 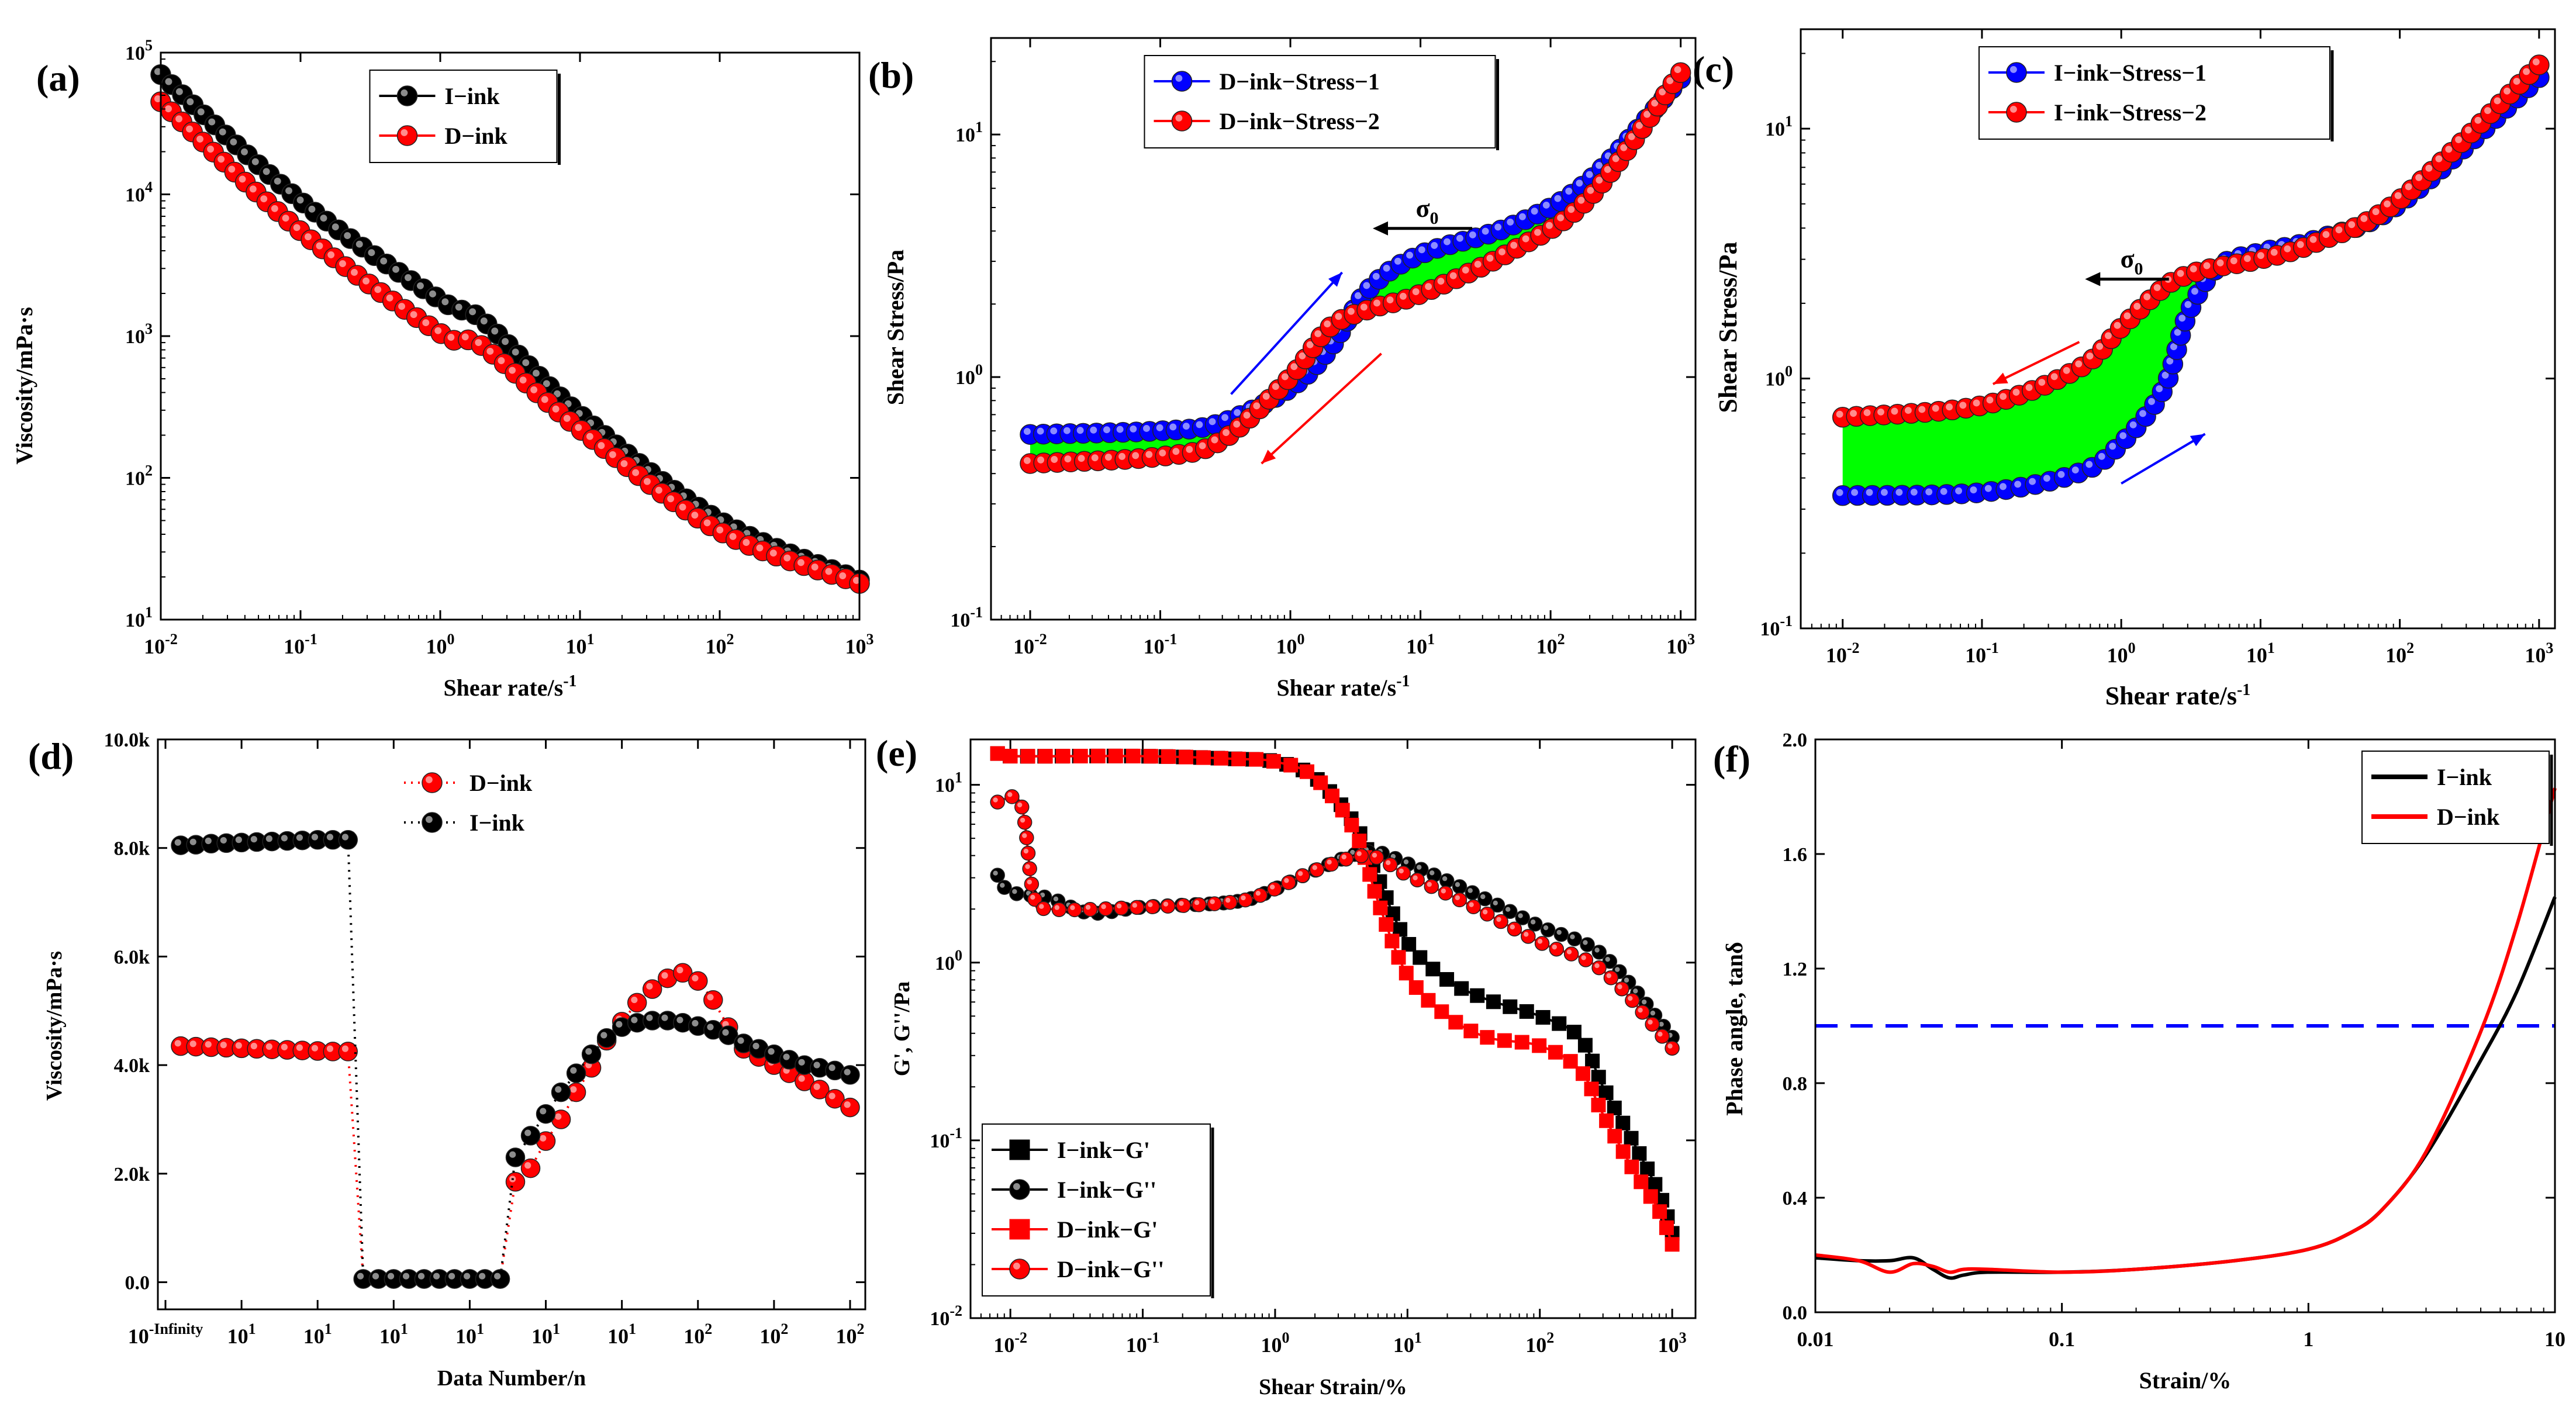 What do you see at coordinates (2093, 279) in the screenshot?
I see `sigma-arrow-head` at bounding box center [2093, 279].